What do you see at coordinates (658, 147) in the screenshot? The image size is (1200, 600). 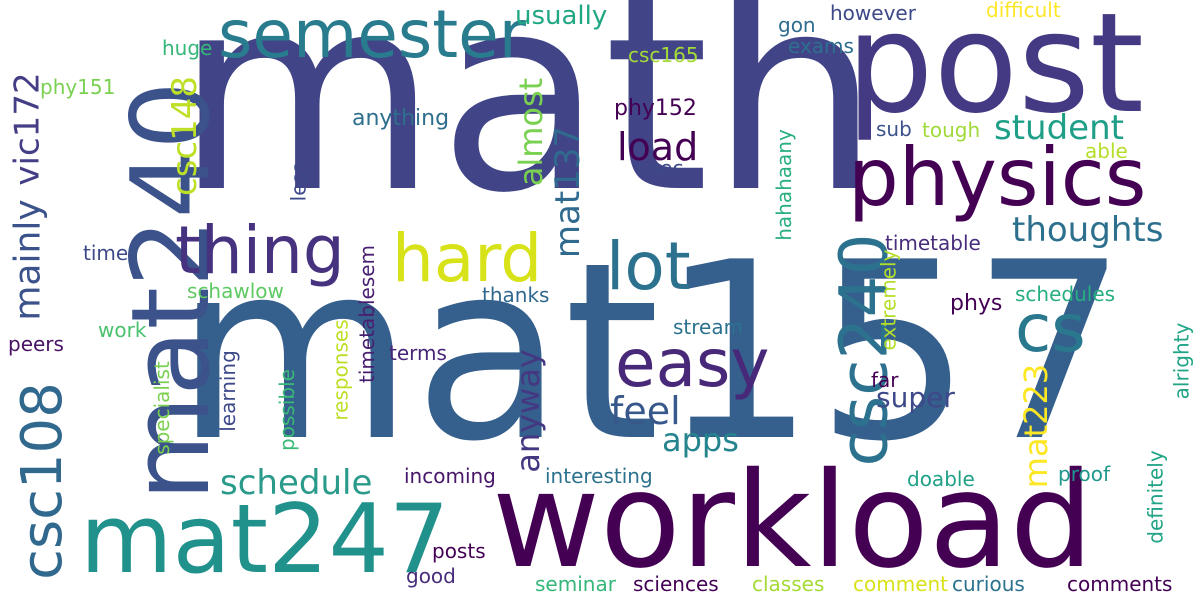 I see `word-load: load` at bounding box center [658, 147].